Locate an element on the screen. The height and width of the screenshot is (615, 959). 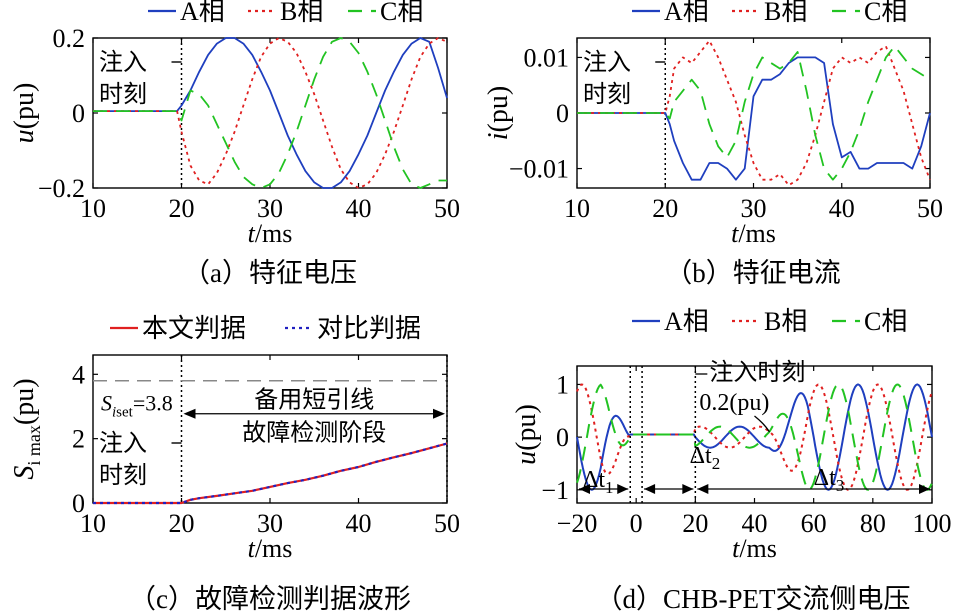
amplitude-pointer is located at coordinates (762, 424).